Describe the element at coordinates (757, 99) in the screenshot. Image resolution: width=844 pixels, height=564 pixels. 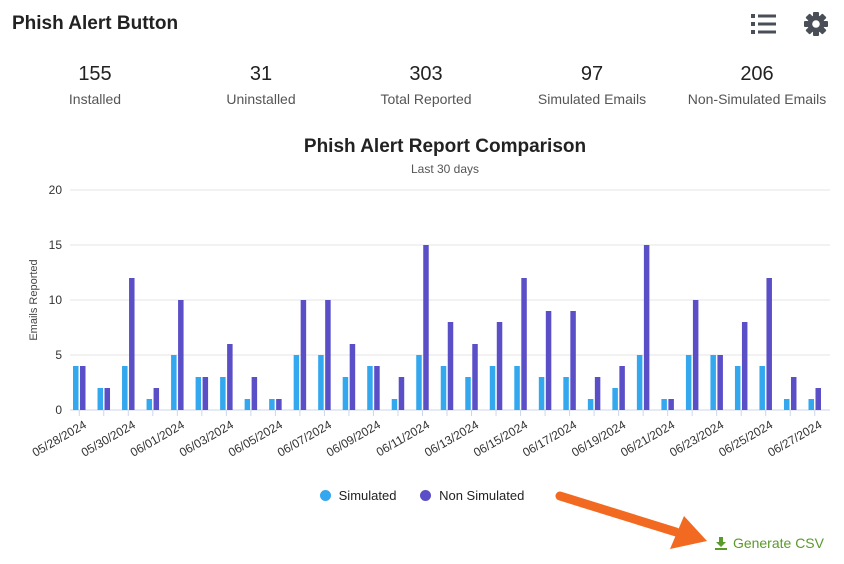
I see `stat-label: Non-Simulated Emails` at that location.